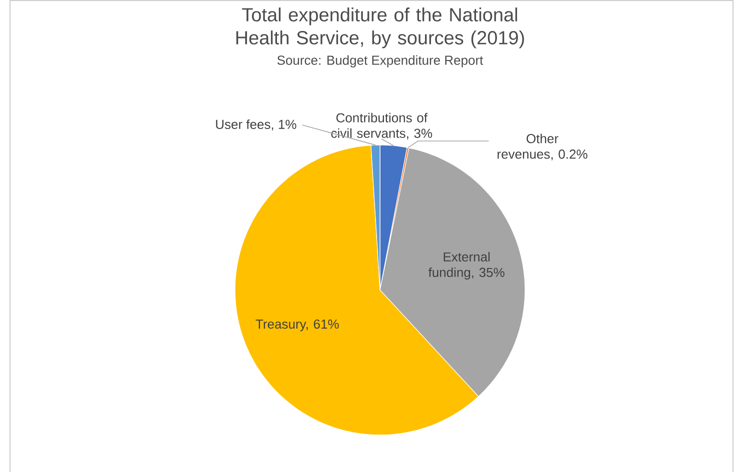 The width and height of the screenshot is (736, 472). What do you see at coordinates (380, 27) in the screenshot?
I see `chart-title: Total expenditure of the National Health Service, by sources (2019)` at bounding box center [380, 27].